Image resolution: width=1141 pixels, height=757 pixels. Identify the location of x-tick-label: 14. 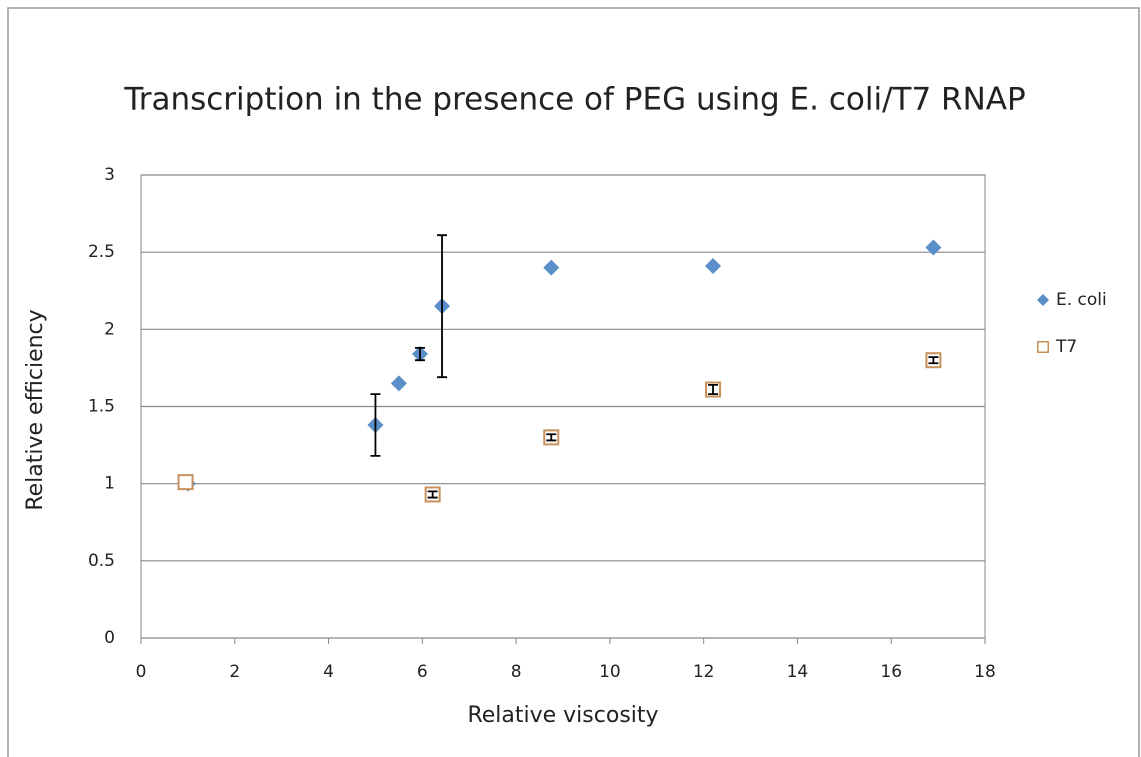
(798, 672).